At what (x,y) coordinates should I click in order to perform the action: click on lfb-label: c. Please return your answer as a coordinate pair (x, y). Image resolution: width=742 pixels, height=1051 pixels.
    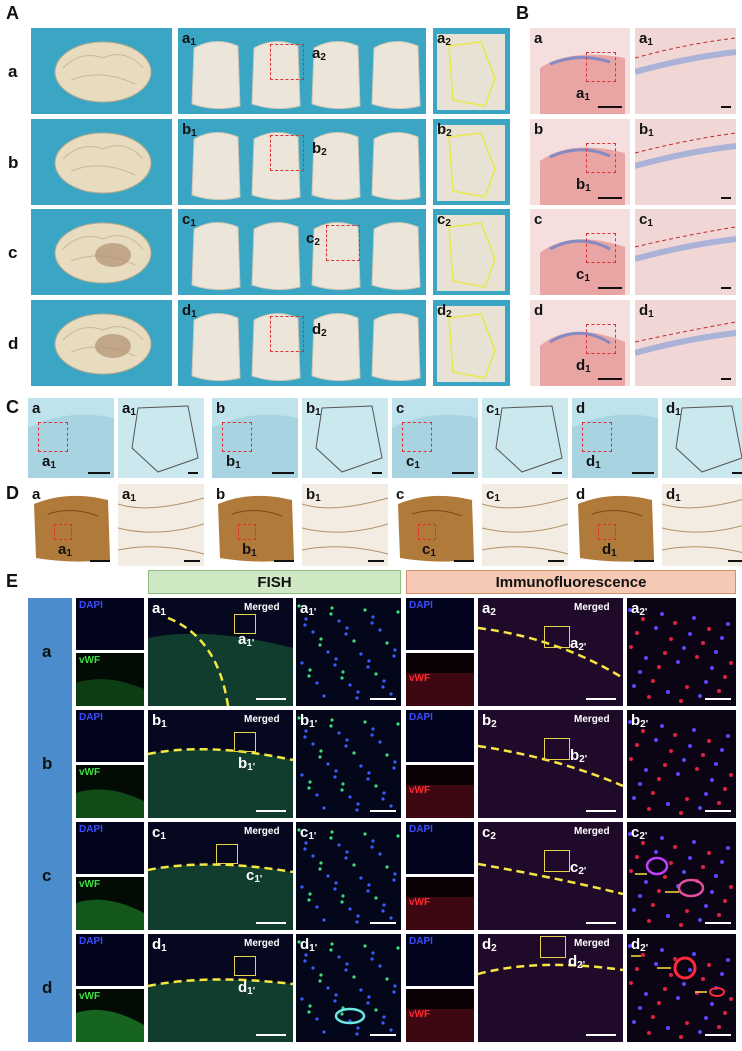
    Looking at the image, I should click on (400, 408).